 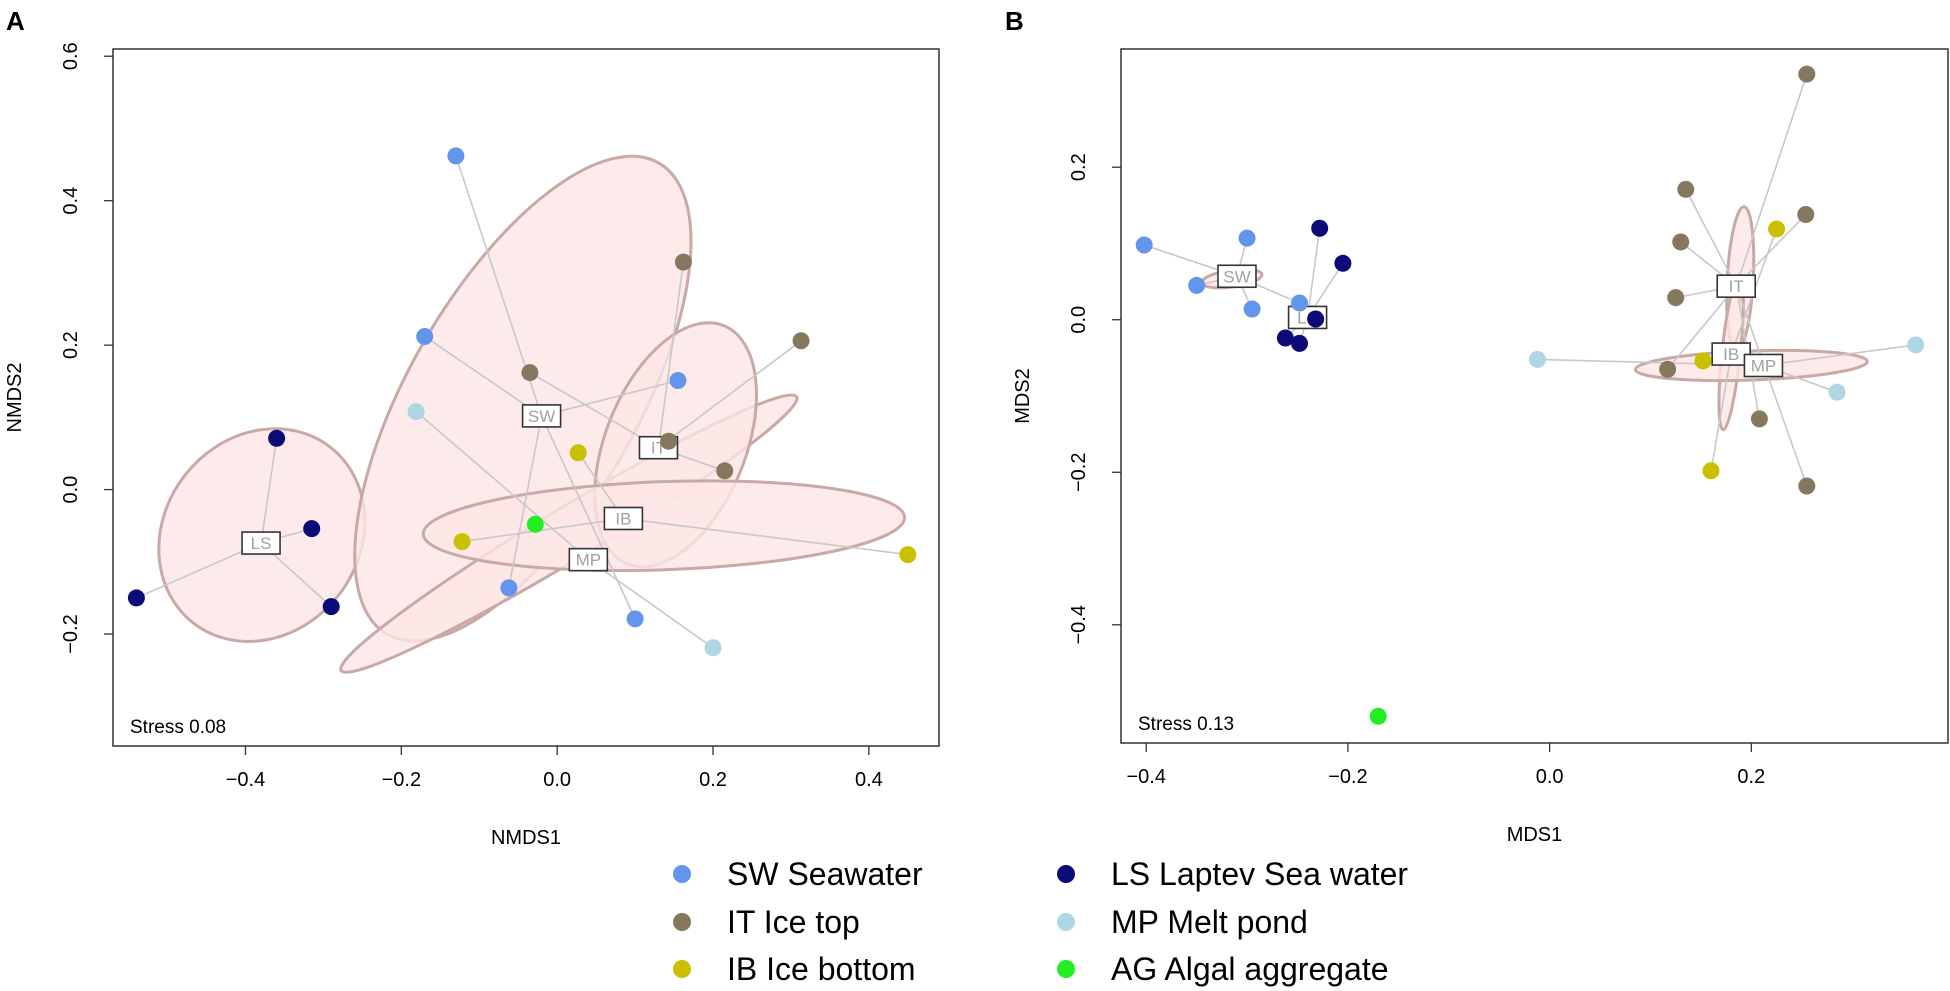 I want to click on panel-b-spider-line-ls, so click(x=1313, y=273).